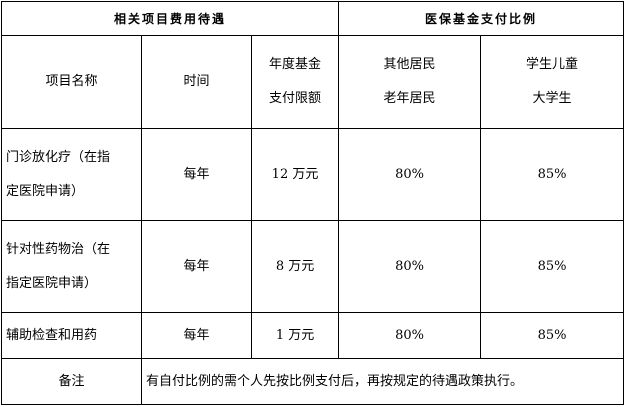  Describe the element at coordinates (71, 82) in the screenshot. I see `col-header-name: 项目名称` at that location.